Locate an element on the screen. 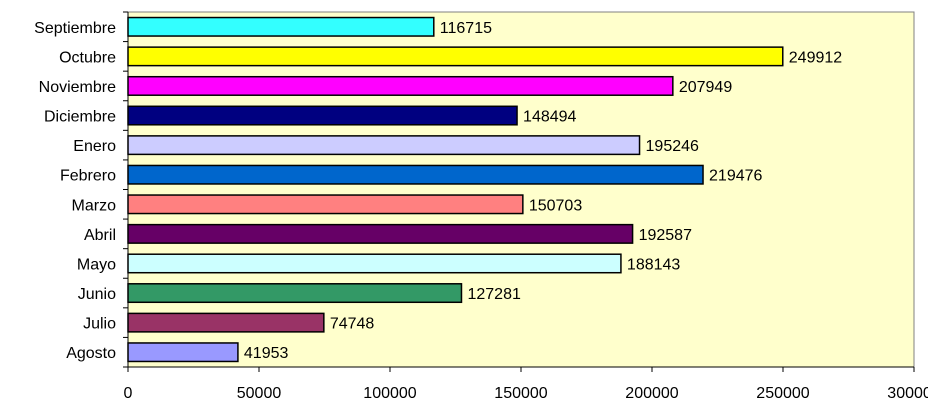 This screenshot has width=928, height=412. bar-septiembre is located at coordinates (281, 26).